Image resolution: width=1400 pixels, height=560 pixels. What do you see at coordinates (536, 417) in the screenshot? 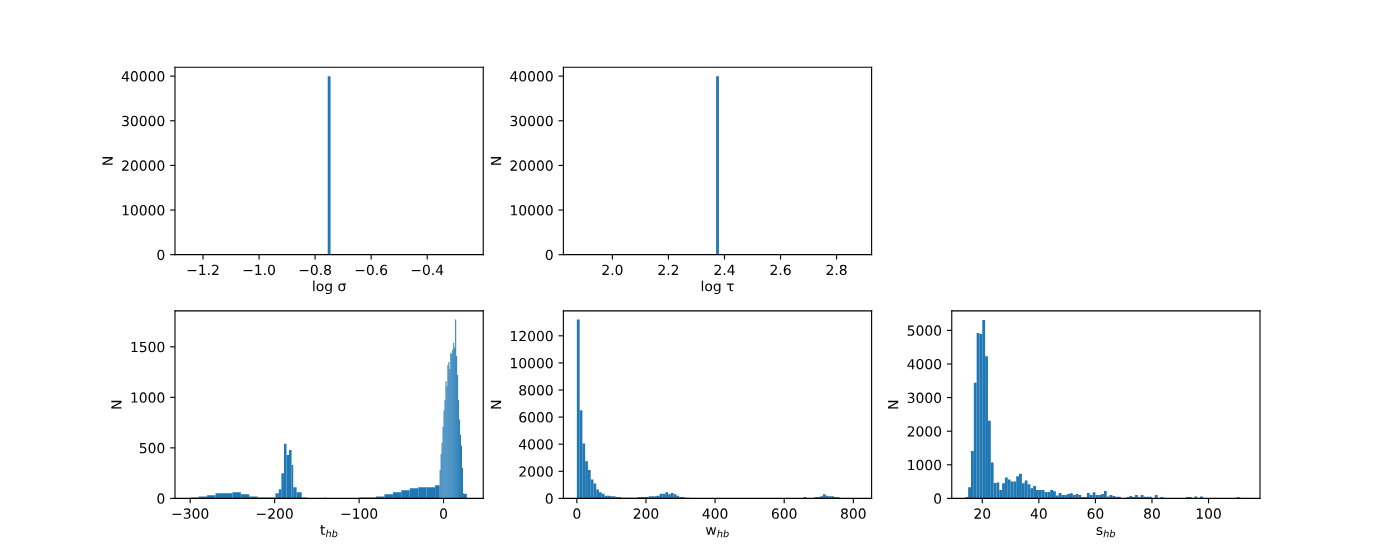
I see `y-tick-label: 6000` at bounding box center [536, 417].